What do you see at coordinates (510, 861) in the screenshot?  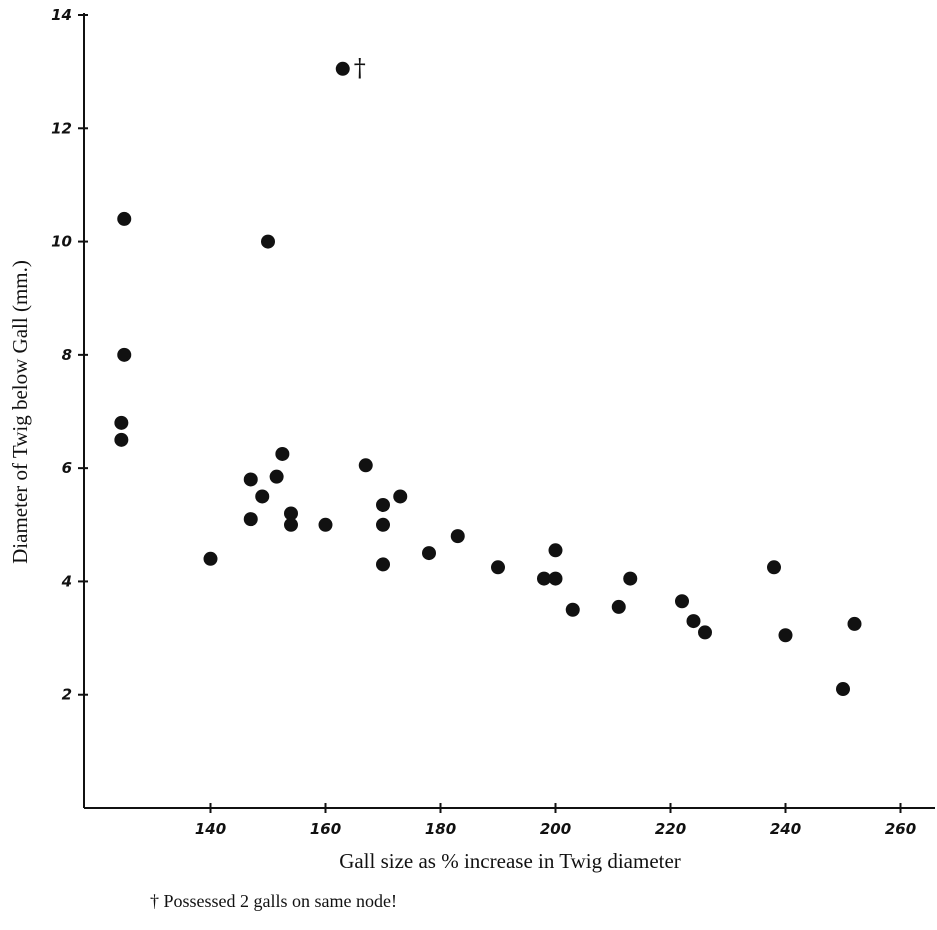 I see `x-axis-title: Gall size as % increase in Twig diameter` at bounding box center [510, 861].